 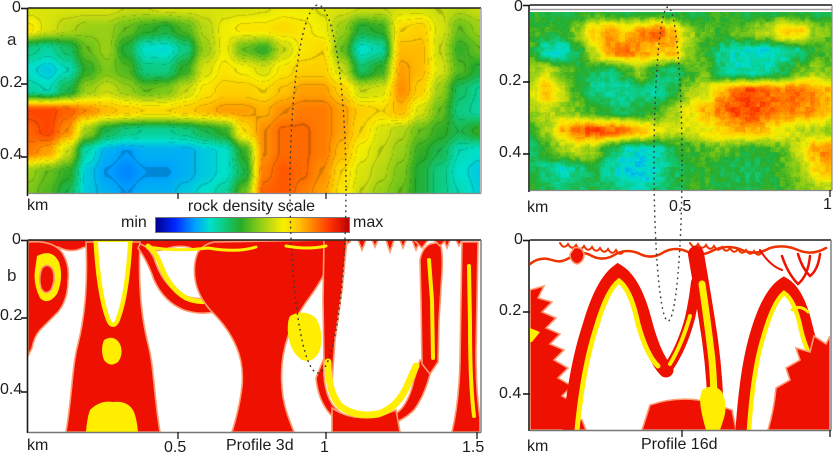 I want to click on bl-xtick-1: 1, so click(x=324, y=447).